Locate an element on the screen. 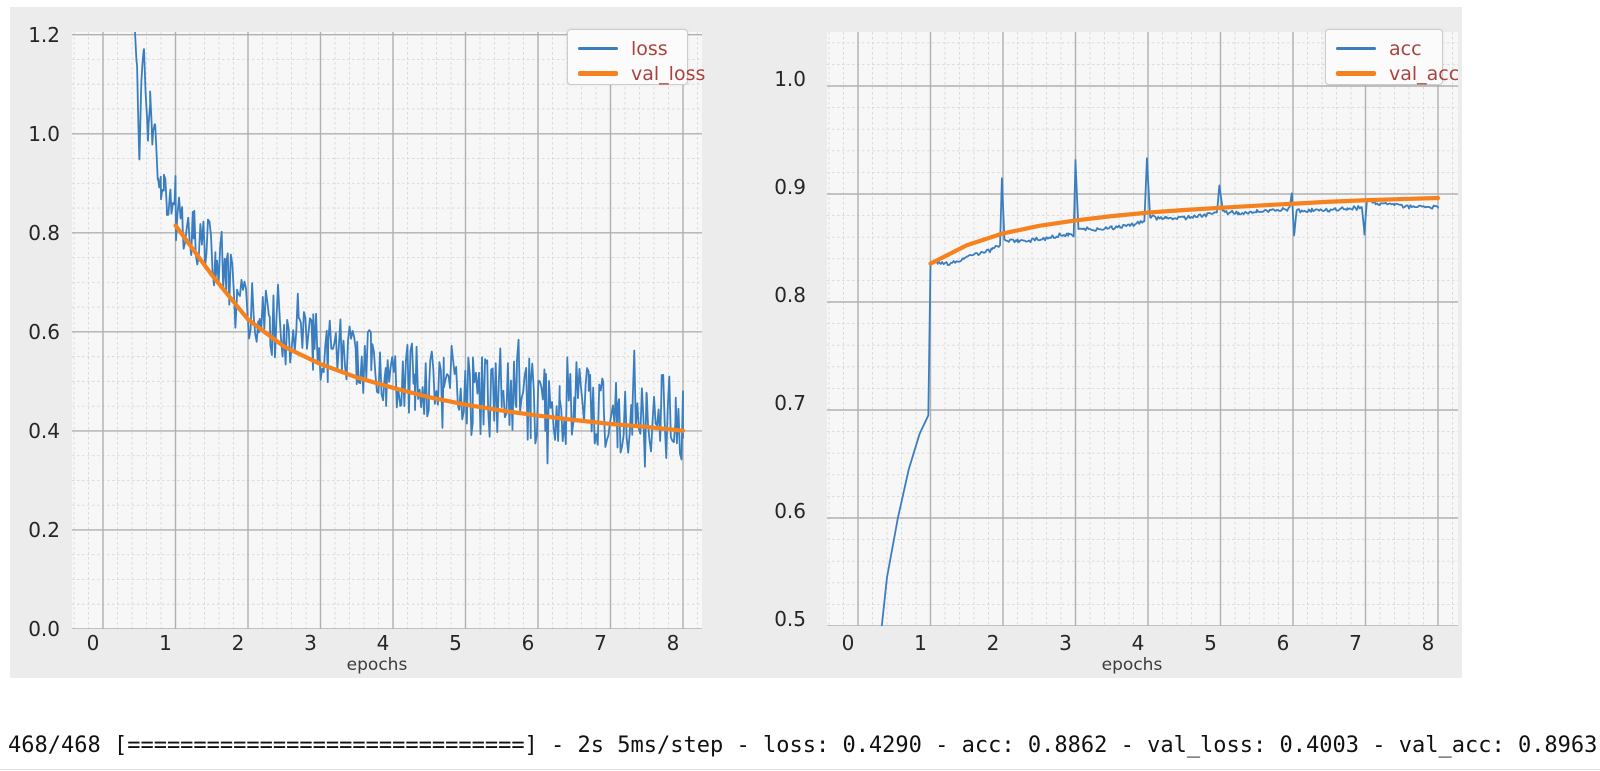  val-loss-line-swatch-icon is located at coordinates (598, 73).